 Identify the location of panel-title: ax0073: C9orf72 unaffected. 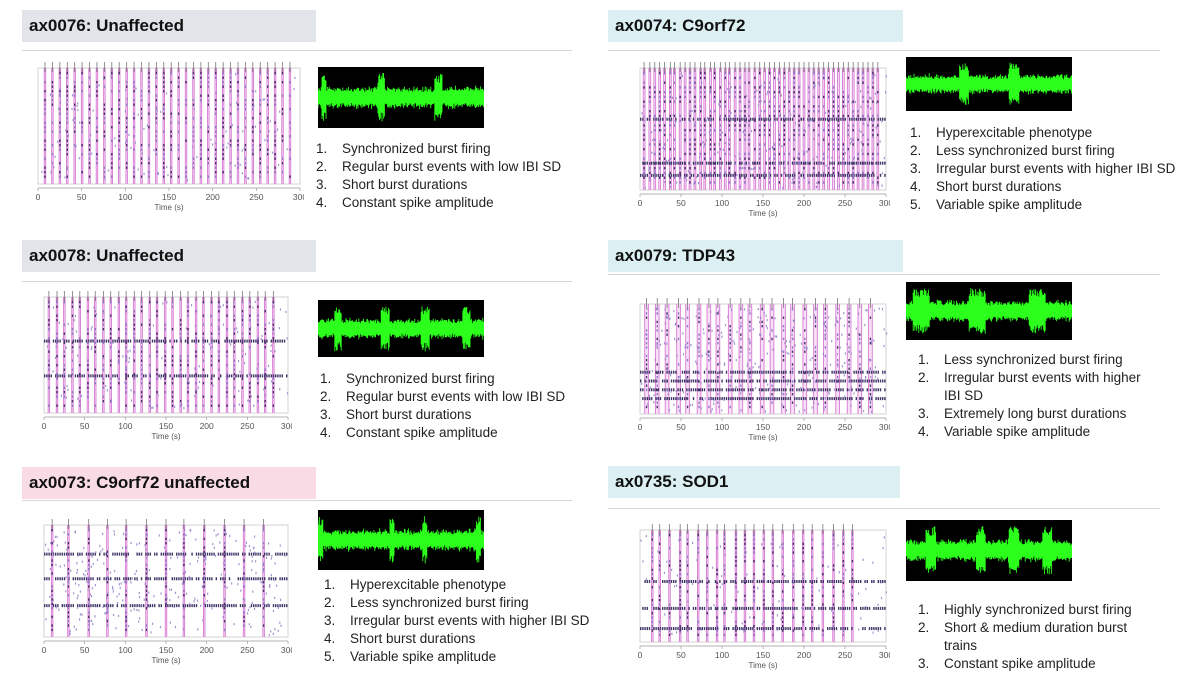
(169, 483).